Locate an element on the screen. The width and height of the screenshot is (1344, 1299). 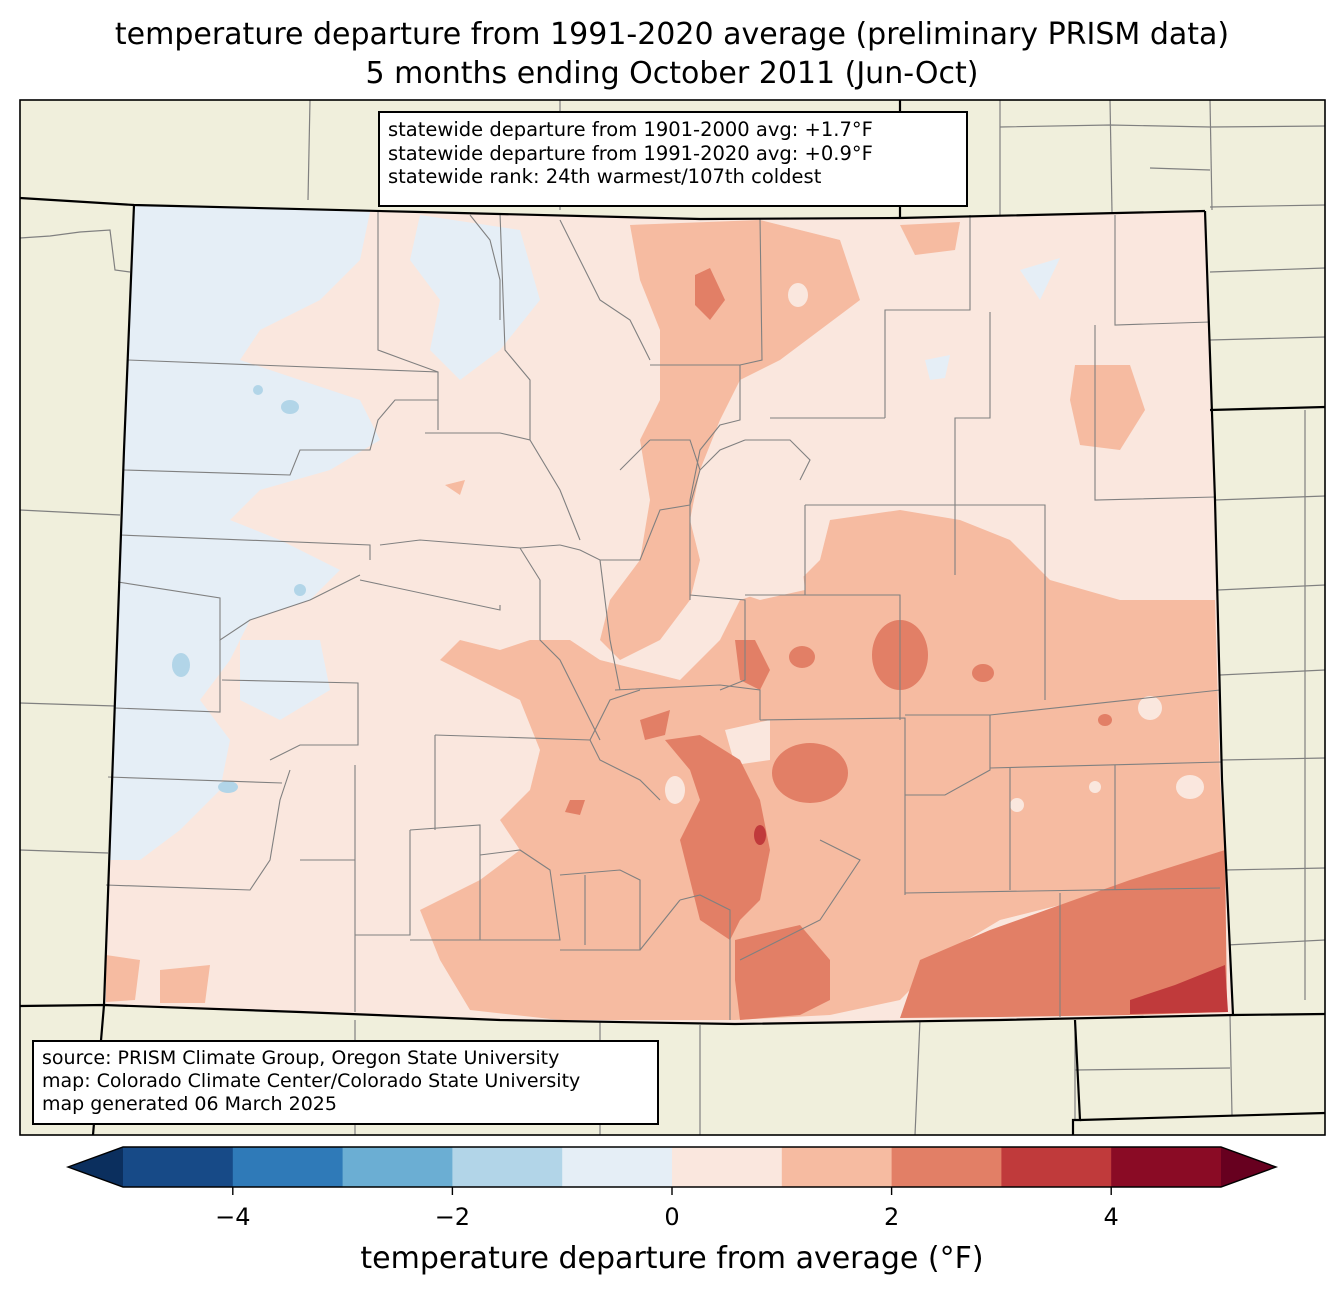
very-hot-anomaly-regions is located at coordinates (991, 919).